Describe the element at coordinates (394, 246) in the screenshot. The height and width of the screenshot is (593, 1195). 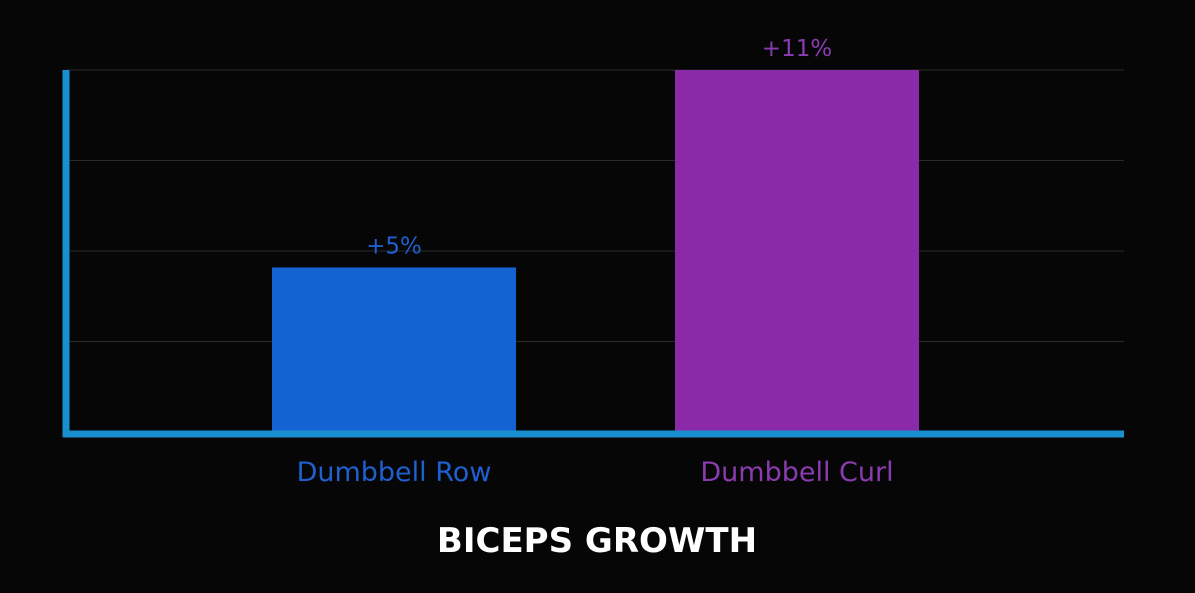
I see `value-label: +5%` at that location.